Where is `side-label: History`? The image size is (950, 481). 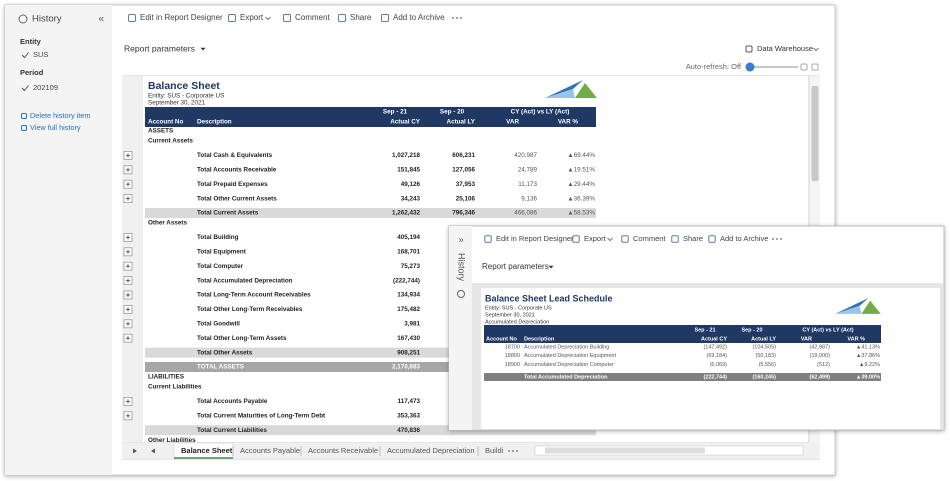
side-label: History is located at coordinates (462, 267).